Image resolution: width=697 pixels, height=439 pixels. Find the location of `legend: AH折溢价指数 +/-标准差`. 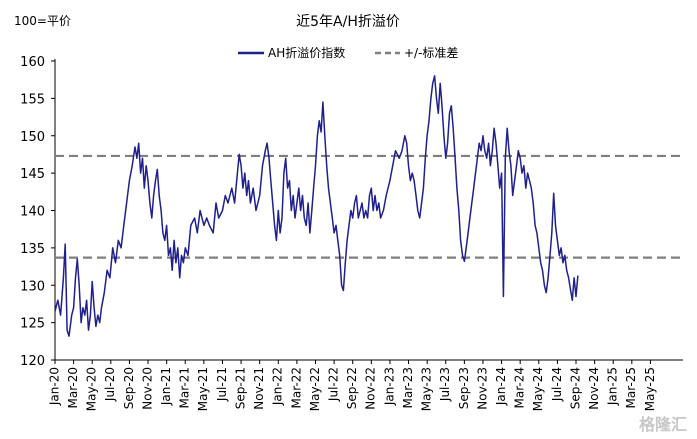

legend: AH折溢价指数 +/-标准差 is located at coordinates (348, 52).